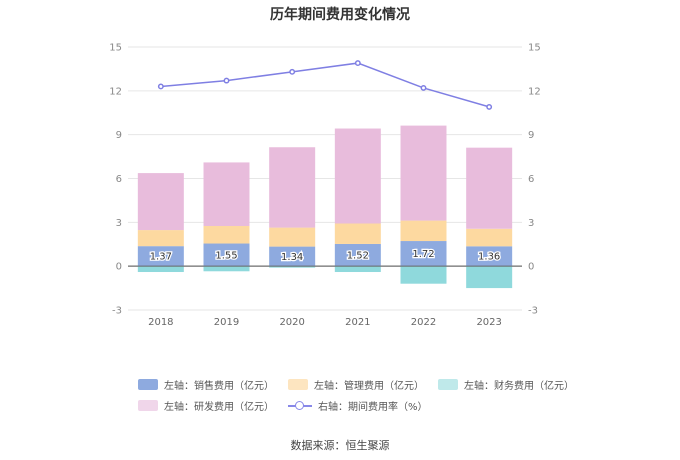 Image resolution: width=680 pixels, height=460 pixels. What do you see at coordinates (119, 267) in the screenshot?
I see `y-tick-left: 0` at bounding box center [119, 267].